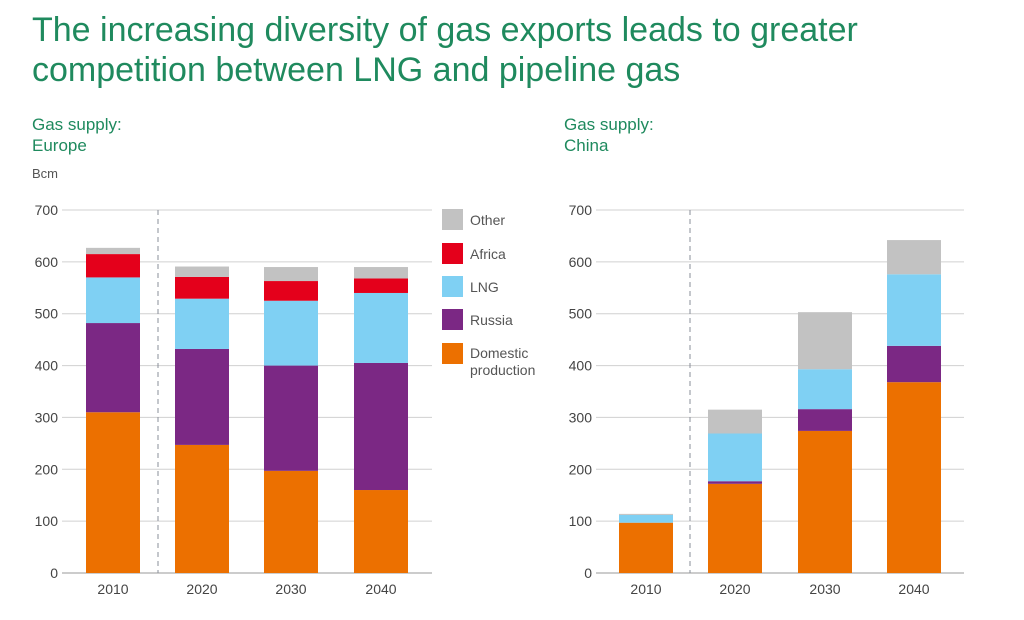 This screenshot has width=1024, height=620. What do you see at coordinates (824, 589) in the screenshot?
I see `china-x-tick-label: 2030` at bounding box center [824, 589].